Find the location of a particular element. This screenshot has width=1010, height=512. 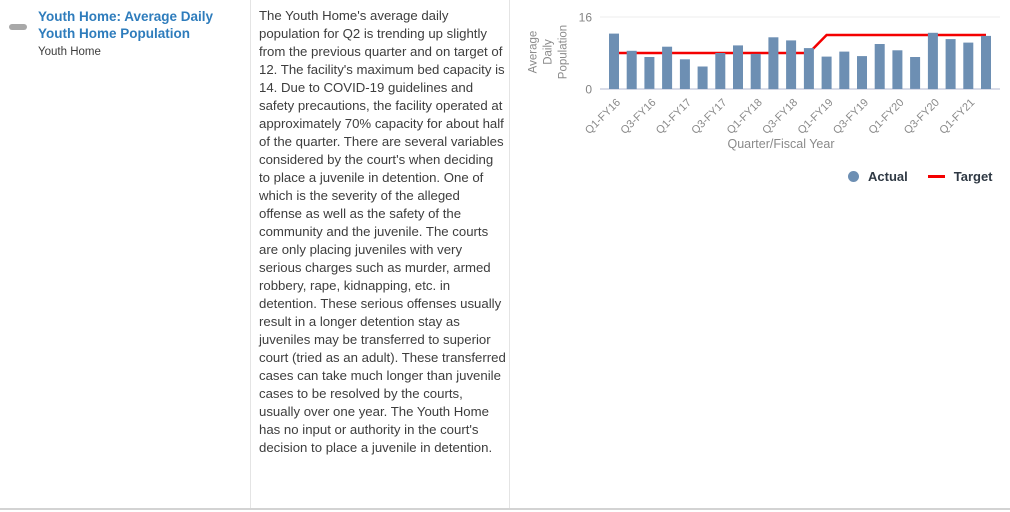

x-tick-label: Q3-FY20 is located at coordinates (922, 117).